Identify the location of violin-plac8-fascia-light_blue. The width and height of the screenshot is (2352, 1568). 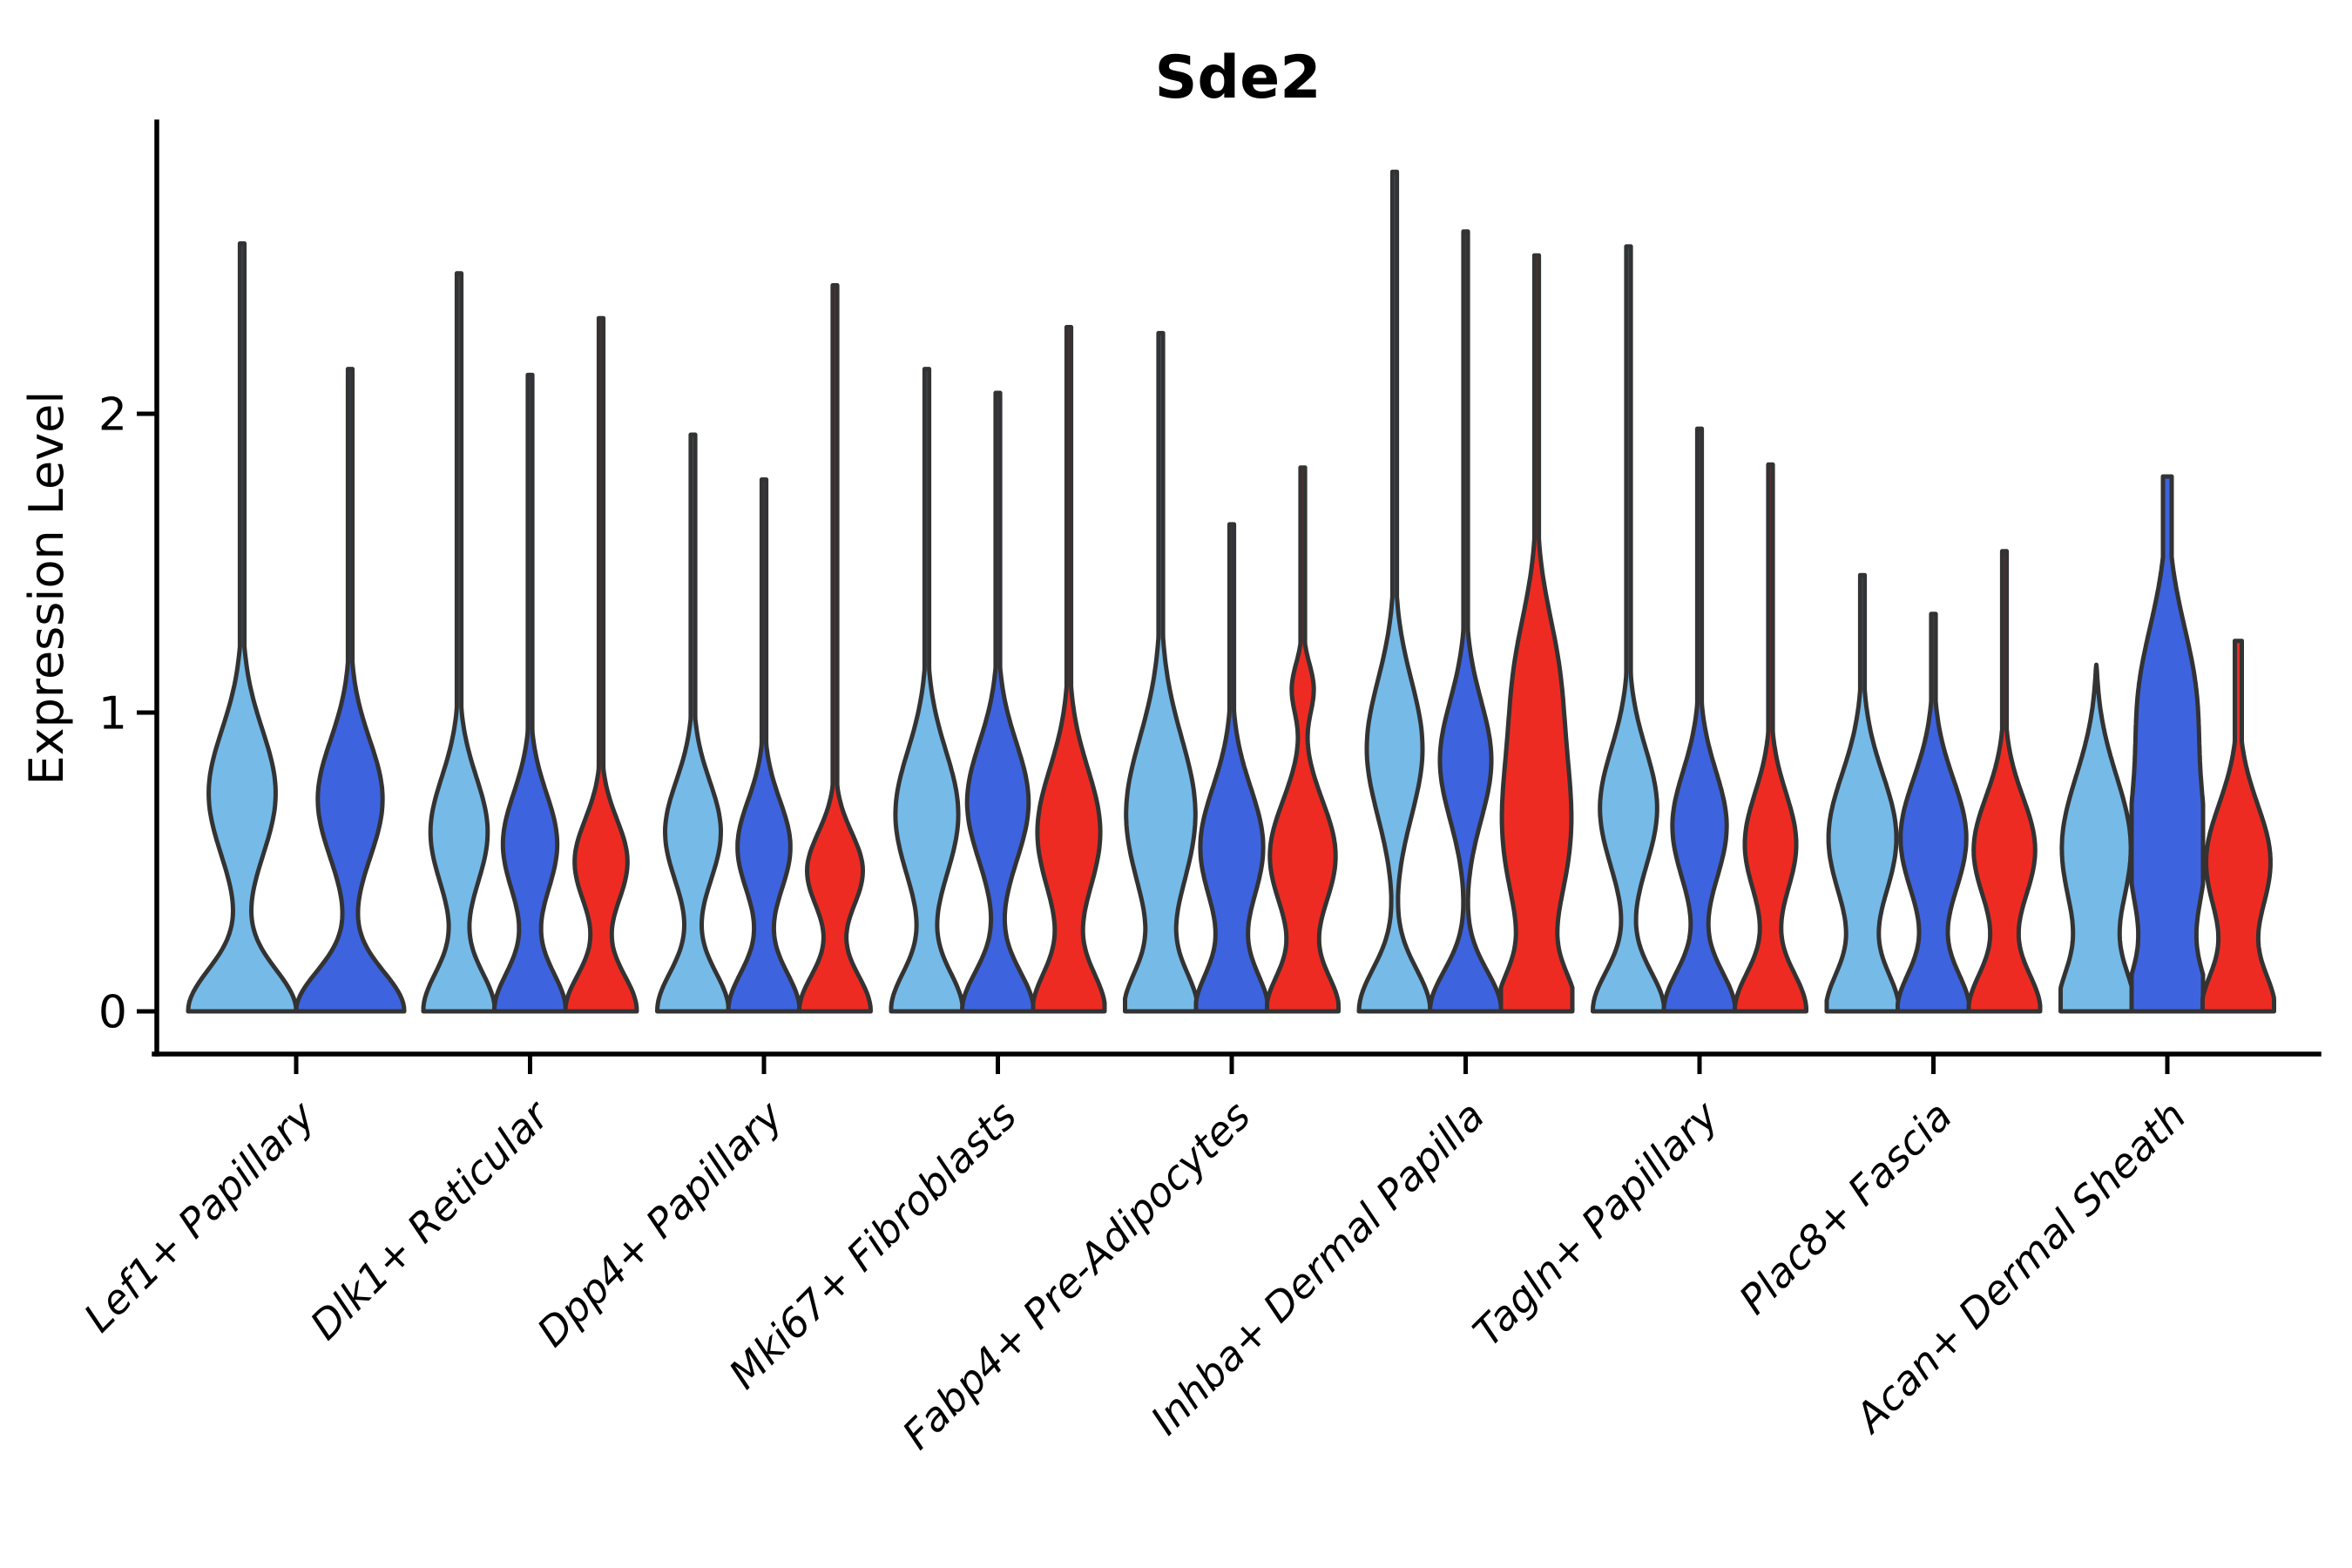
(1863, 793).